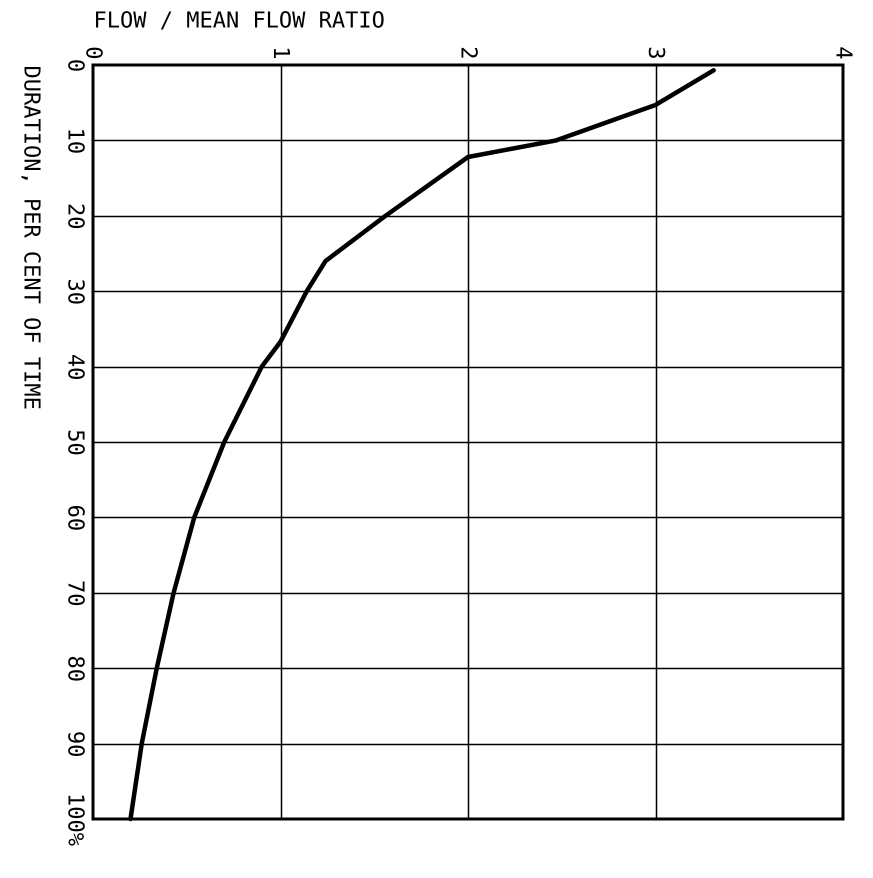  I want to click on y-tick-label: 60, so click(75, 518).